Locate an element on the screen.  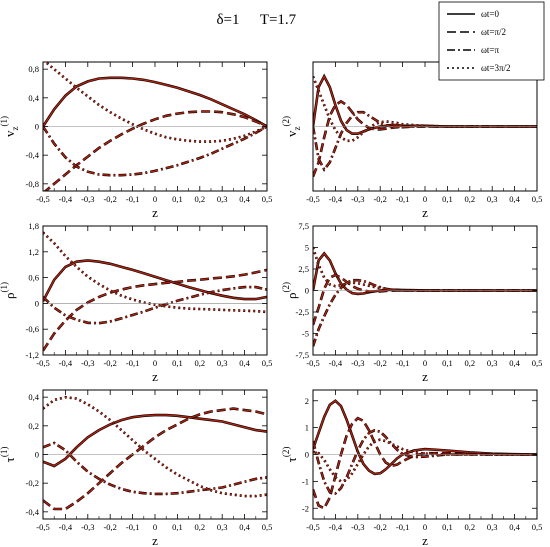
y-tick-label: -5 is located at coordinates (305, 334).